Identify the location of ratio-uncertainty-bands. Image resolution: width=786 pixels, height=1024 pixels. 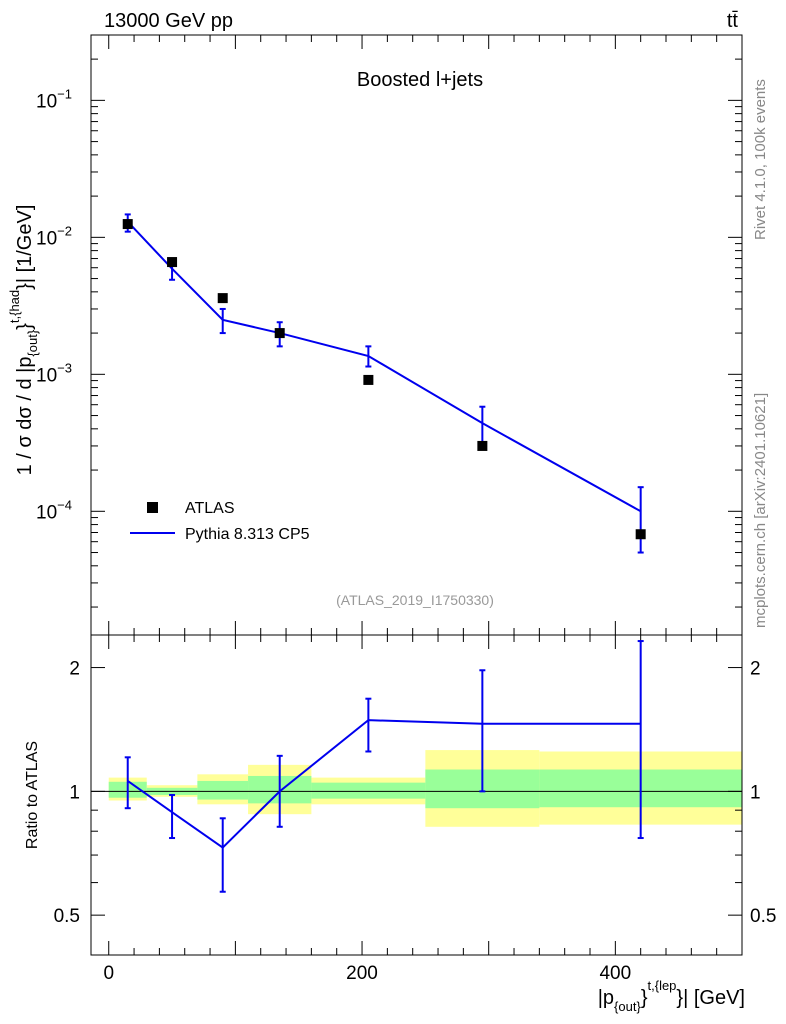
(416, 788).